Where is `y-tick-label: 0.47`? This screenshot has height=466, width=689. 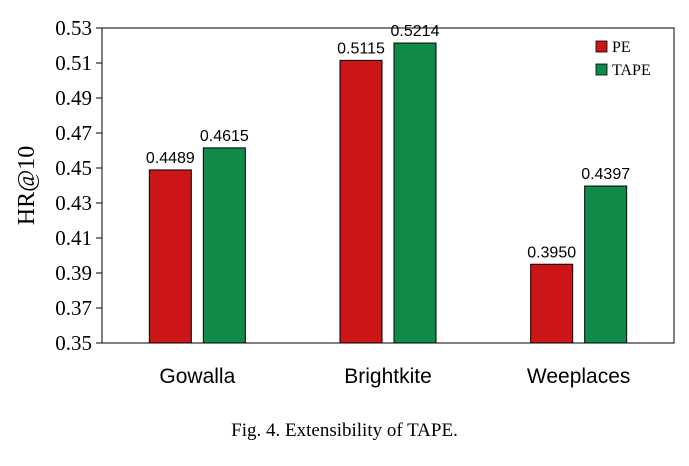
y-tick-label: 0.47 is located at coordinates (73, 133).